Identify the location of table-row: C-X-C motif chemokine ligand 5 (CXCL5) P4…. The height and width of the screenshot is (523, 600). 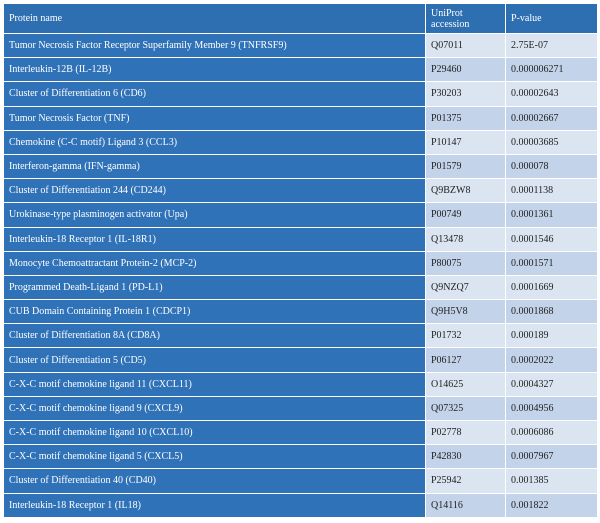
(300, 457).